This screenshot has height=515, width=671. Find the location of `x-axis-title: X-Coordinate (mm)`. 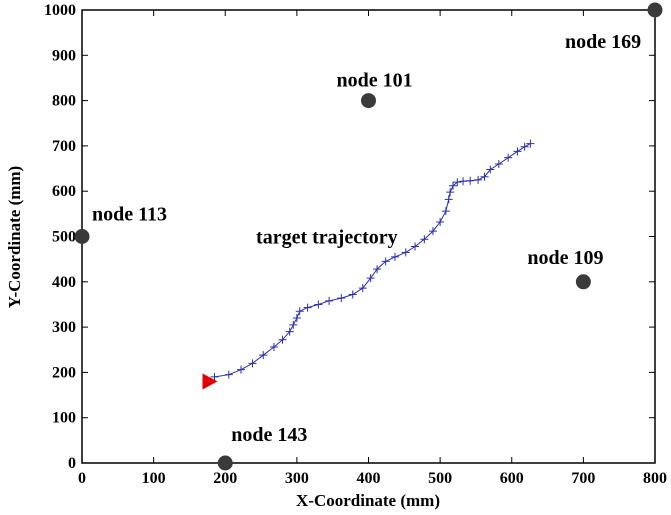

x-axis-title: X-Coordinate (mm) is located at coordinates (368, 500).